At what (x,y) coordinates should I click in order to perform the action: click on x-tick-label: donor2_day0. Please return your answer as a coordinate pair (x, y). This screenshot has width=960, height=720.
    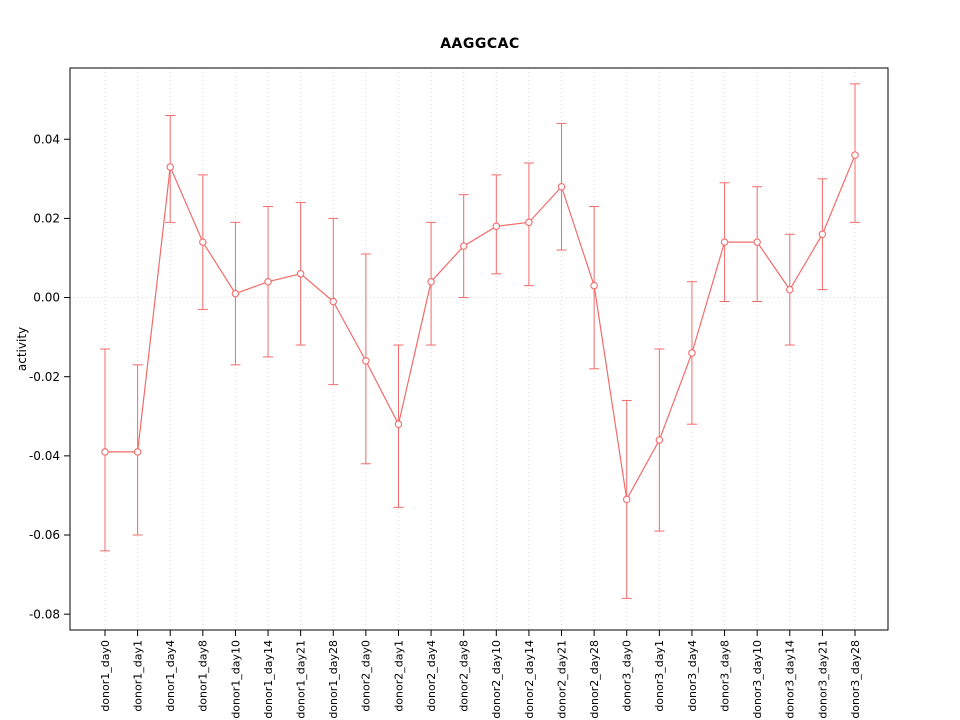
    Looking at the image, I should click on (366, 676).